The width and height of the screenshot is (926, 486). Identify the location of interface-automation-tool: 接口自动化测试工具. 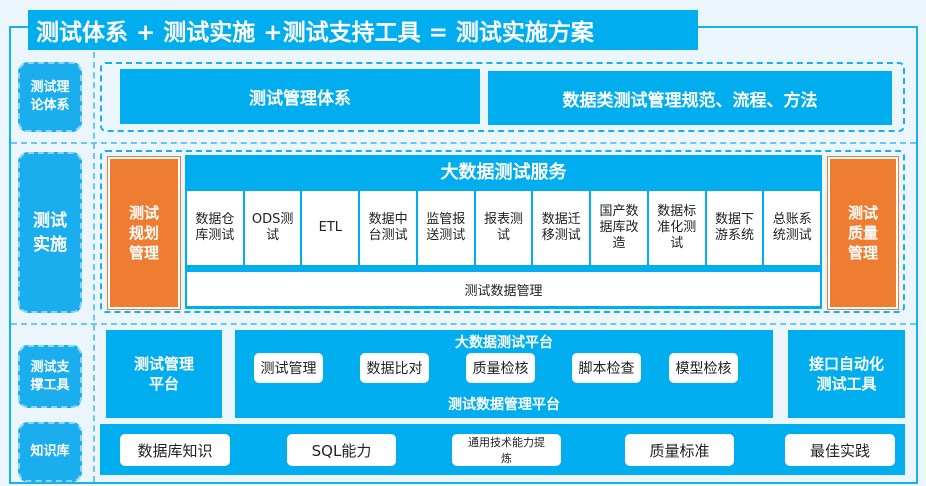
(846, 374).